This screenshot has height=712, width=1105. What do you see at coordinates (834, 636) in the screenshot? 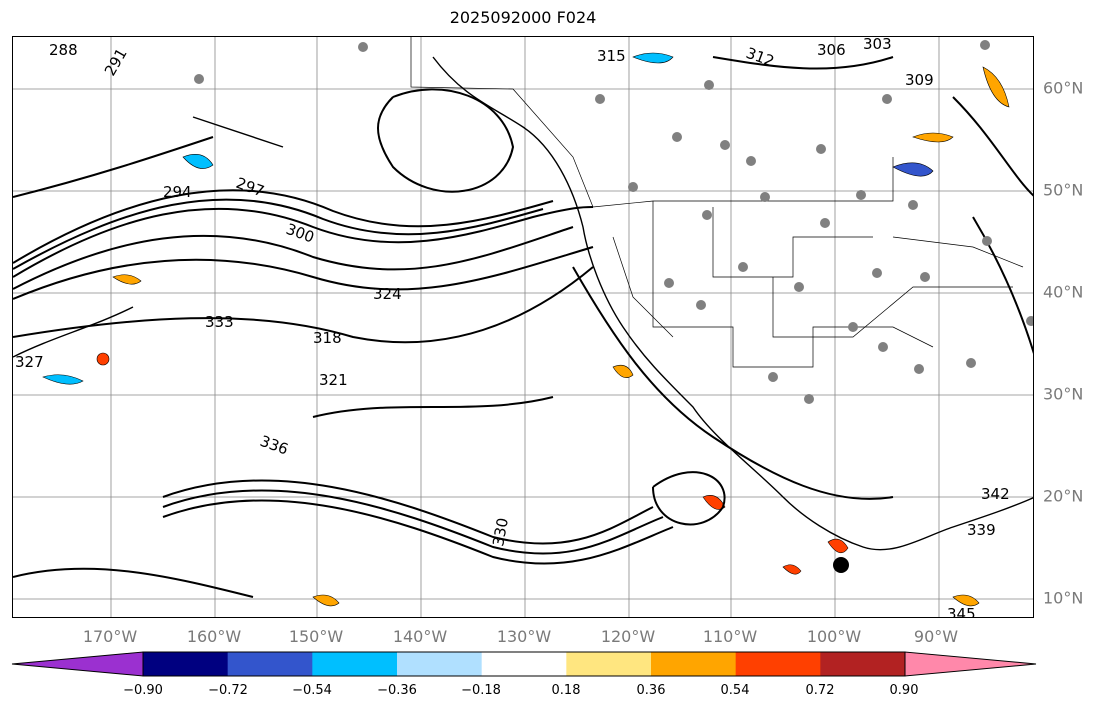
I see `lon-label: 100°W` at bounding box center [834, 636].